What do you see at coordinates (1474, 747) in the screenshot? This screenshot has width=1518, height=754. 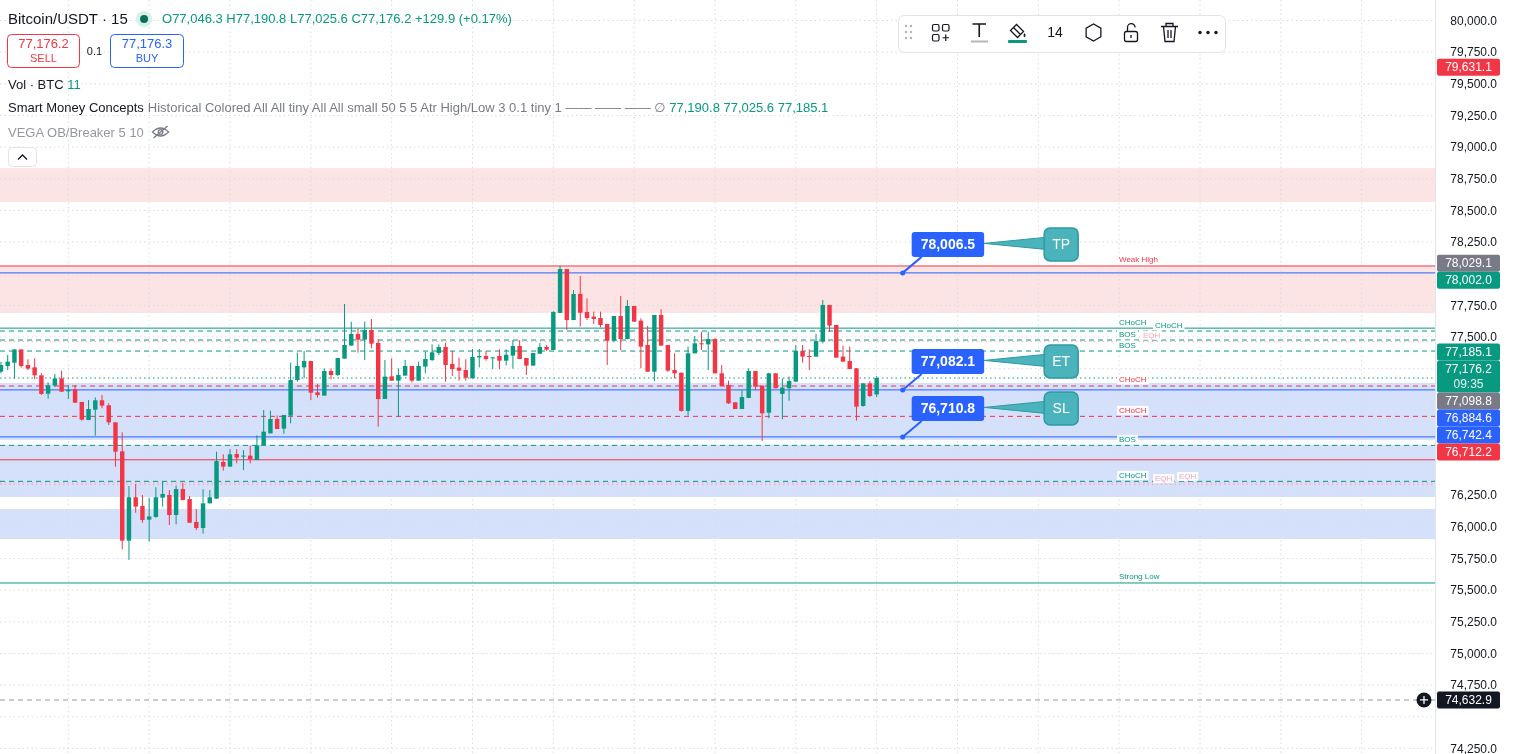 I see `y-tick-label: 74,250.0` at bounding box center [1474, 747].